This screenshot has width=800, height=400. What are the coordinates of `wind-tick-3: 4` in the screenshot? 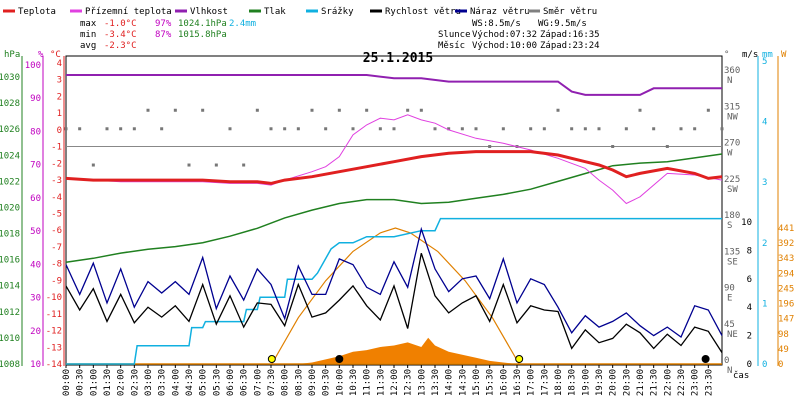 It's located at (749, 308).